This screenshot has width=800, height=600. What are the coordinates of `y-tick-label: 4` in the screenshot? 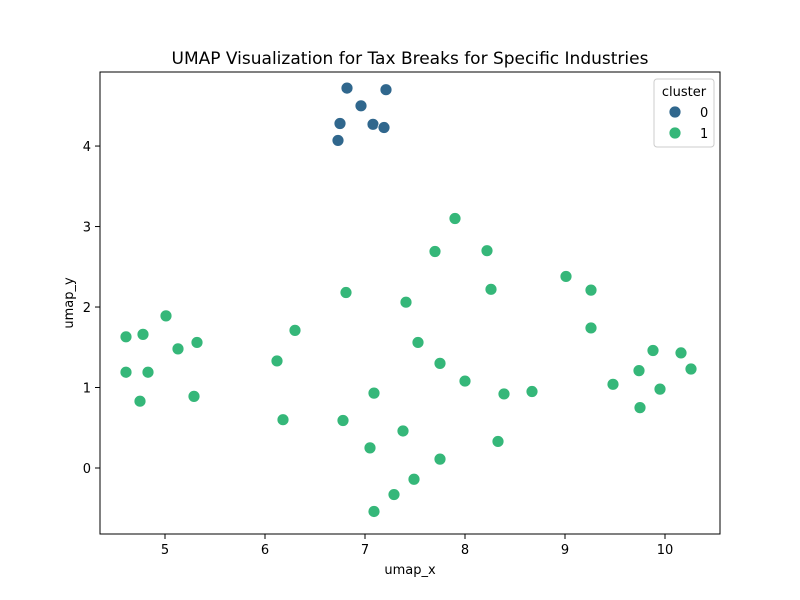 It's located at (87, 147).